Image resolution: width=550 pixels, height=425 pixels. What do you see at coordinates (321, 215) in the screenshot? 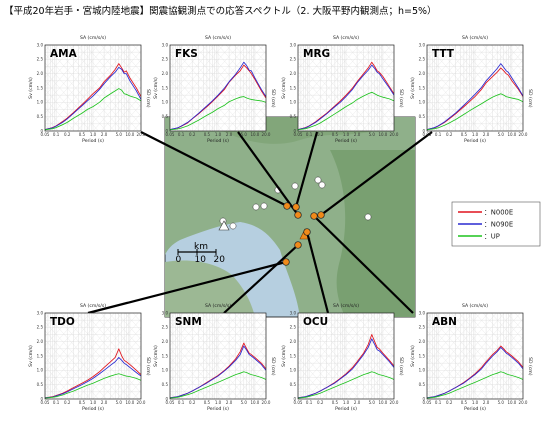
I see `site-marker-ttt` at bounding box center [321, 215].